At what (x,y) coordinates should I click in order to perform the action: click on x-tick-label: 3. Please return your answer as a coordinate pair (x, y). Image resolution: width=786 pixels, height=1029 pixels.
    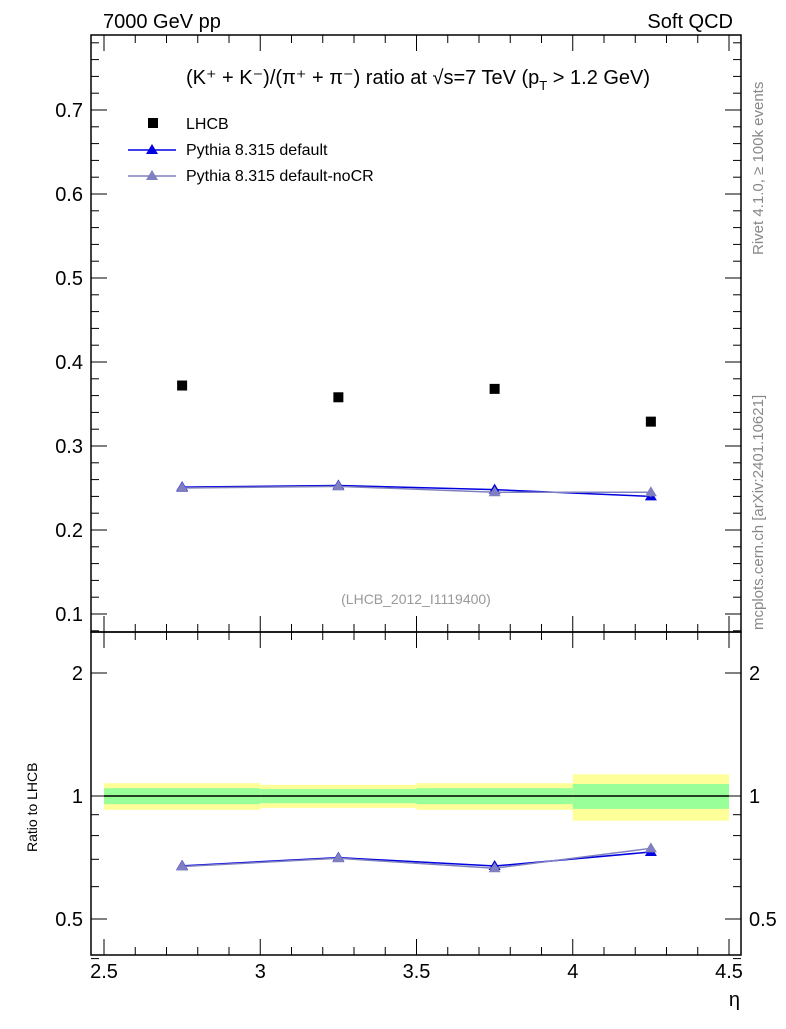
    Looking at the image, I should click on (260, 972).